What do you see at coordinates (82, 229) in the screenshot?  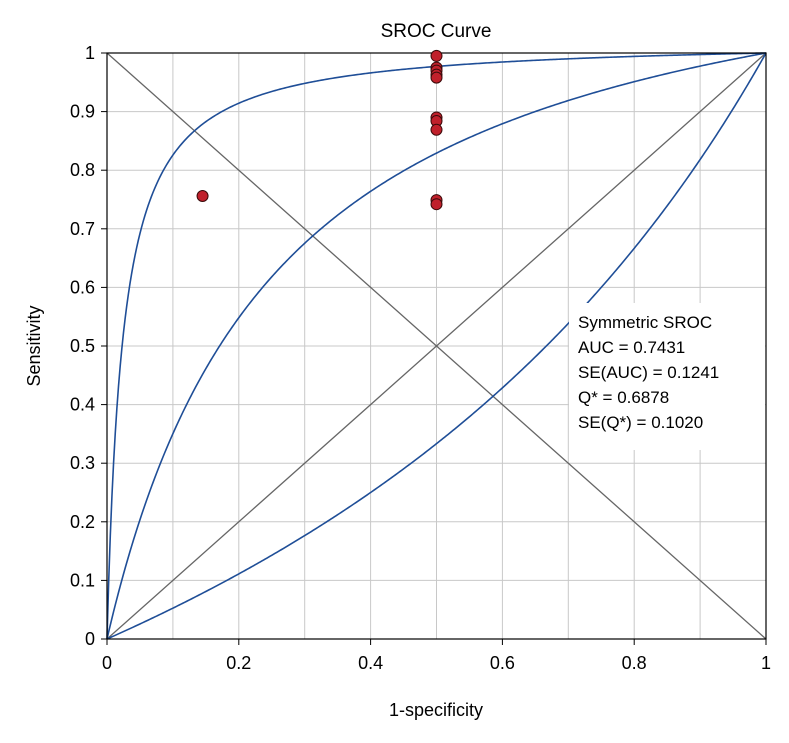 I see `y-tick-label: 0.7` at bounding box center [82, 229].